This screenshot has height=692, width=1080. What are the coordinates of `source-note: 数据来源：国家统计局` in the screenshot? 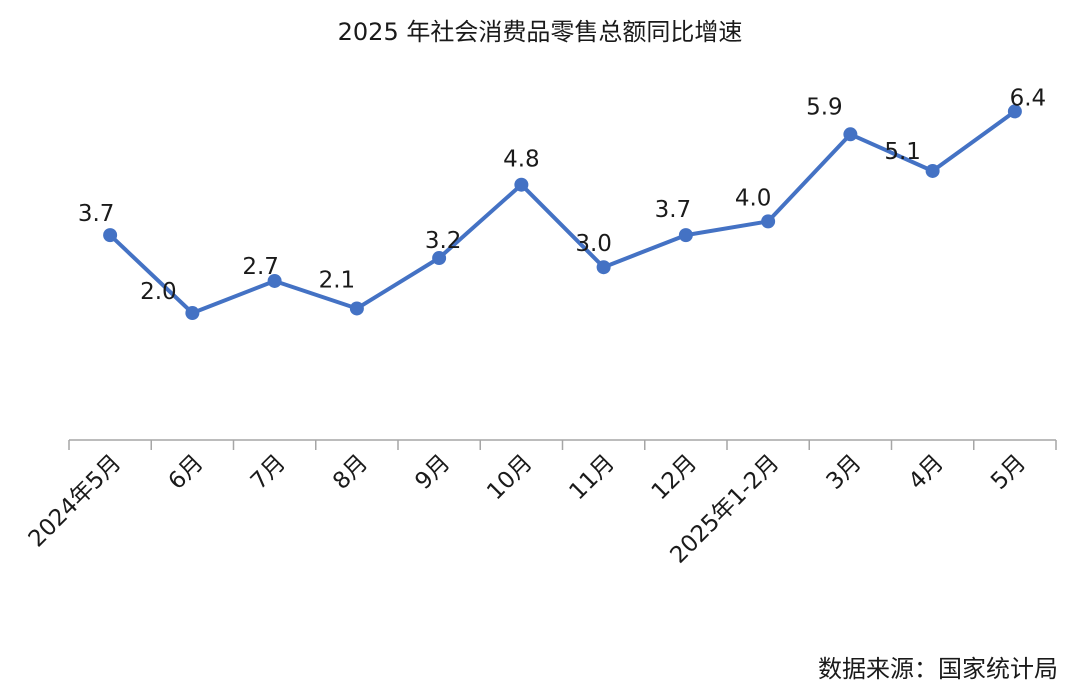 It's located at (938, 669).